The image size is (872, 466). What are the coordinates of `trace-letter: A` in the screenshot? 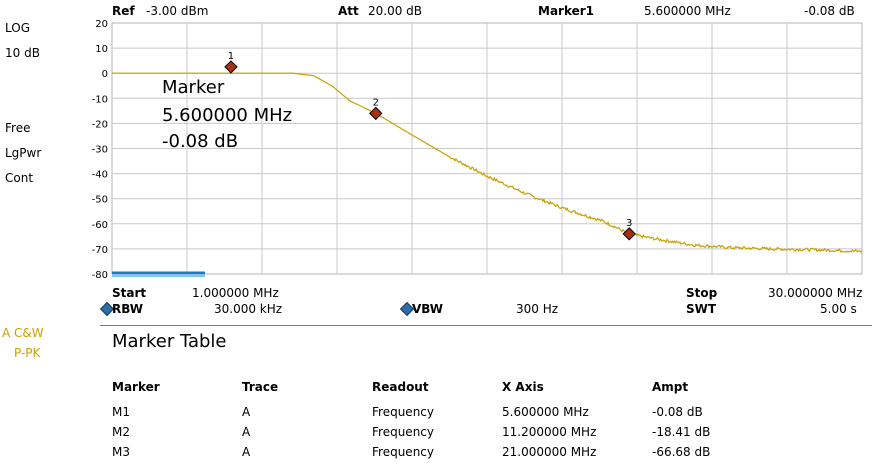 It's located at (6, 333).